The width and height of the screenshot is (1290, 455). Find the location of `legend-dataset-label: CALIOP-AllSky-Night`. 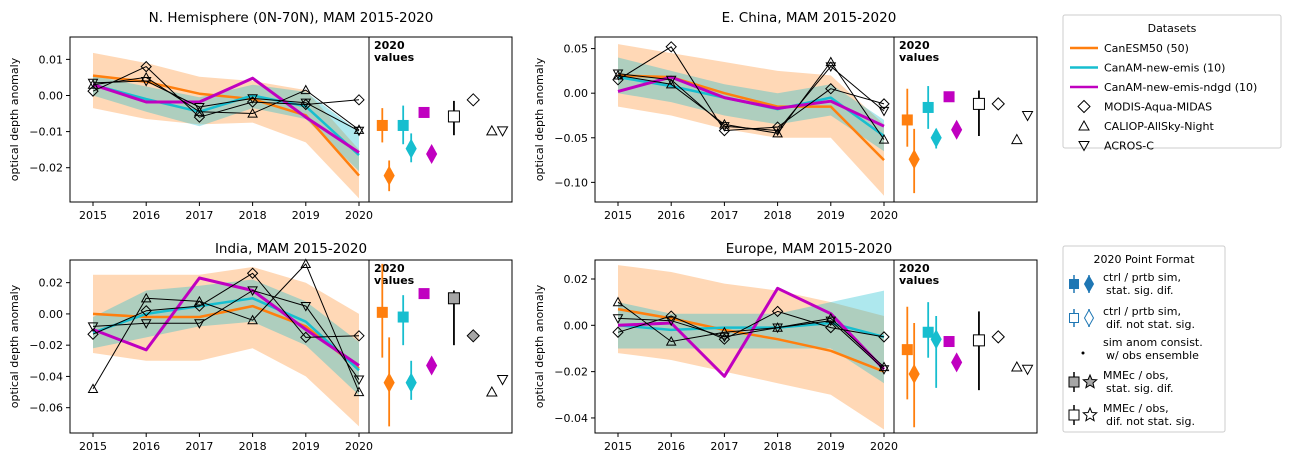

legend-dataset-label: CALIOP-AllSky-Night is located at coordinates (1159, 126).